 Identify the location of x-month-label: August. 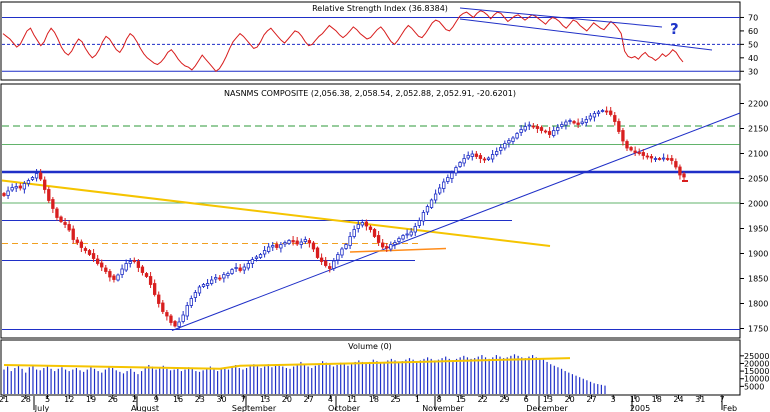
(145, 408).